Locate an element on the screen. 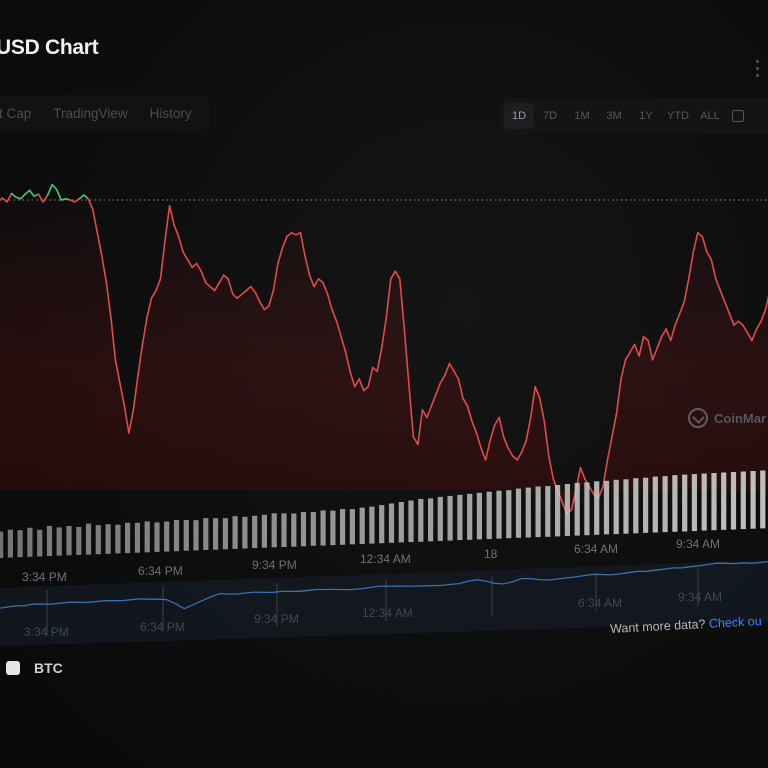  range-ytd: YTD is located at coordinates (678, 116).